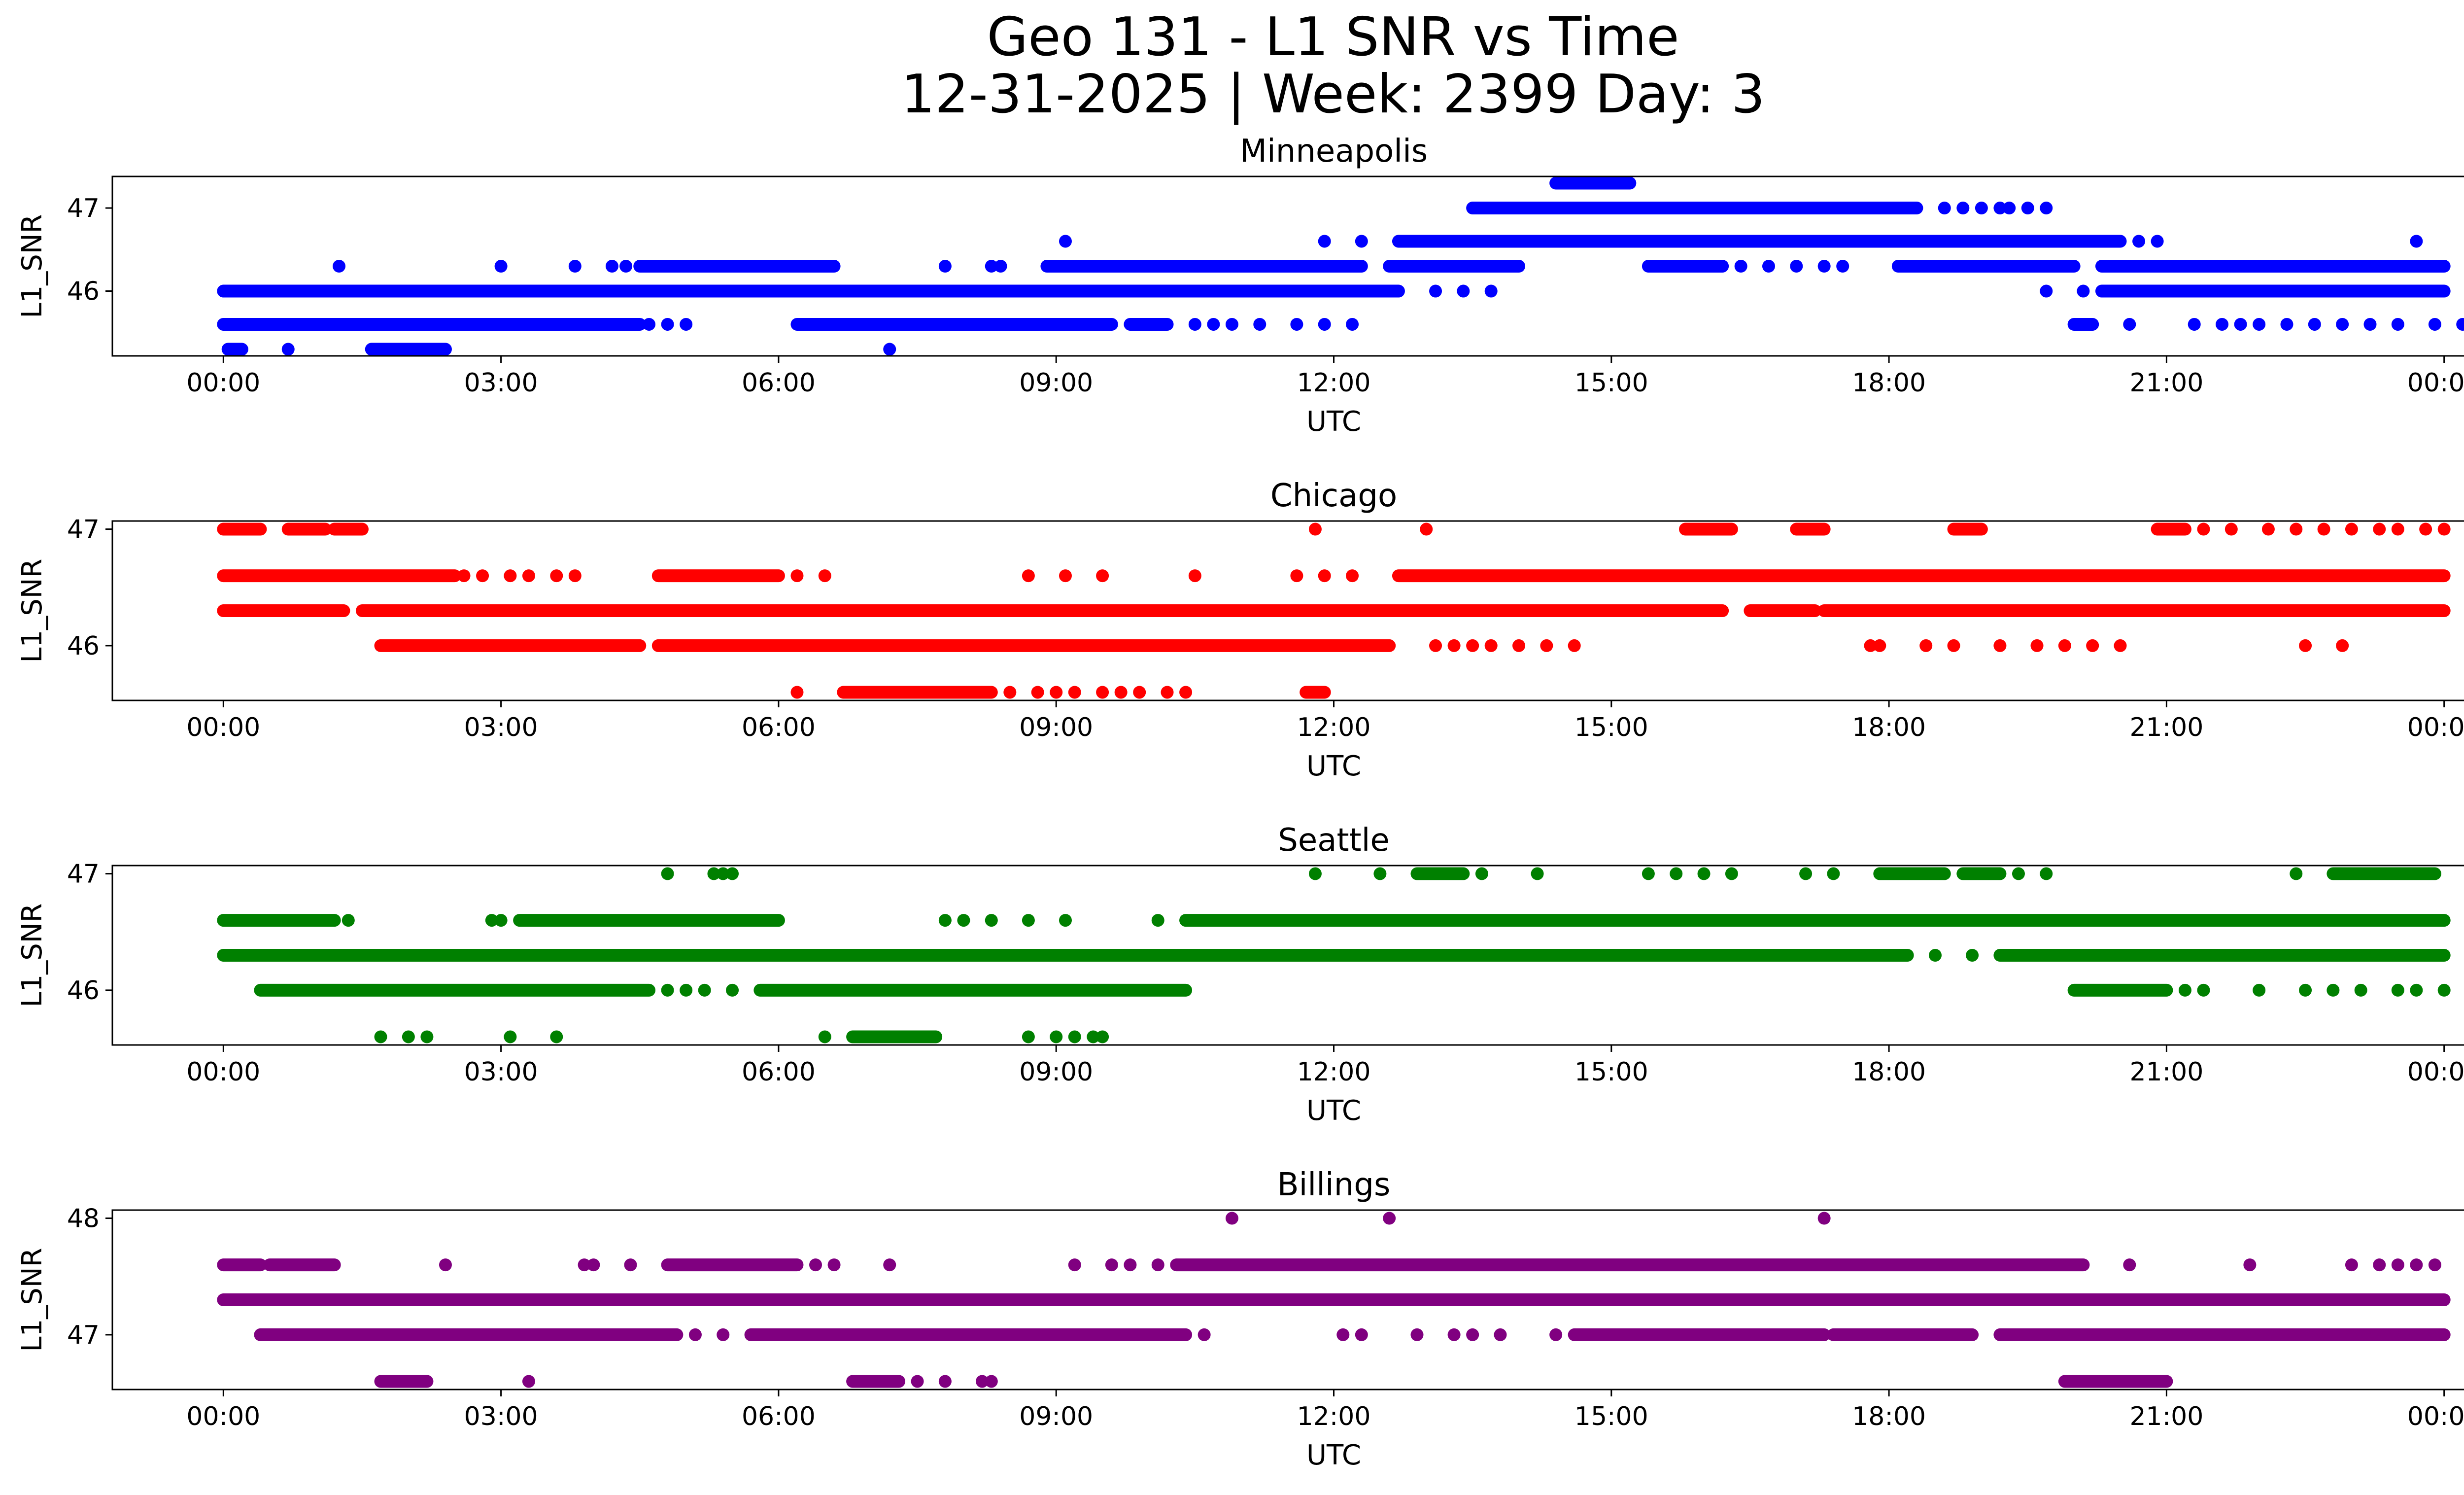 The image size is (2464, 1495). What do you see at coordinates (83, 874) in the screenshot?
I see `y-tick-label: 47` at bounding box center [83, 874].